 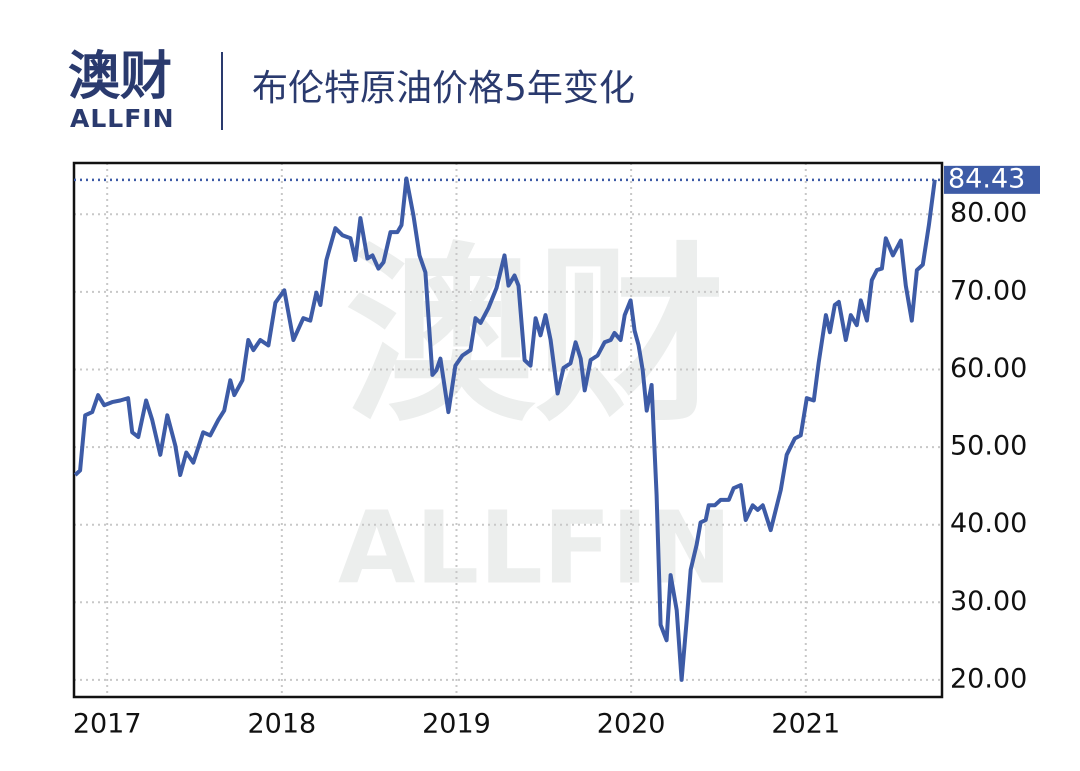 I want to click on watermark: ALLFIN, so click(x=535, y=547).